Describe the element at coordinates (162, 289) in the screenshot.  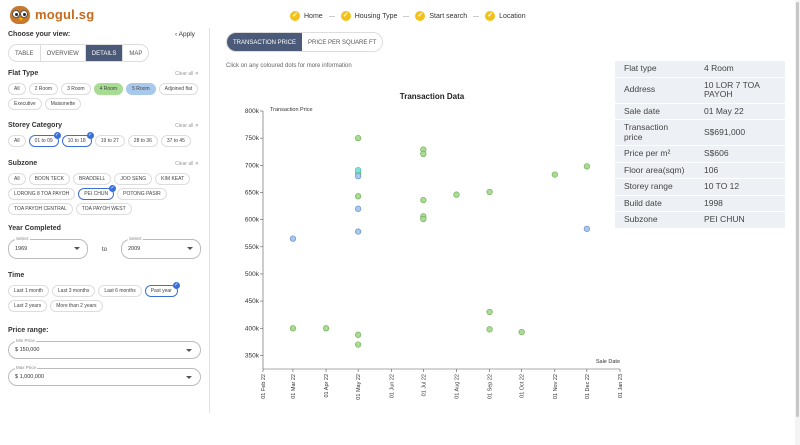
I see `filter-chip: Past year` at that location.